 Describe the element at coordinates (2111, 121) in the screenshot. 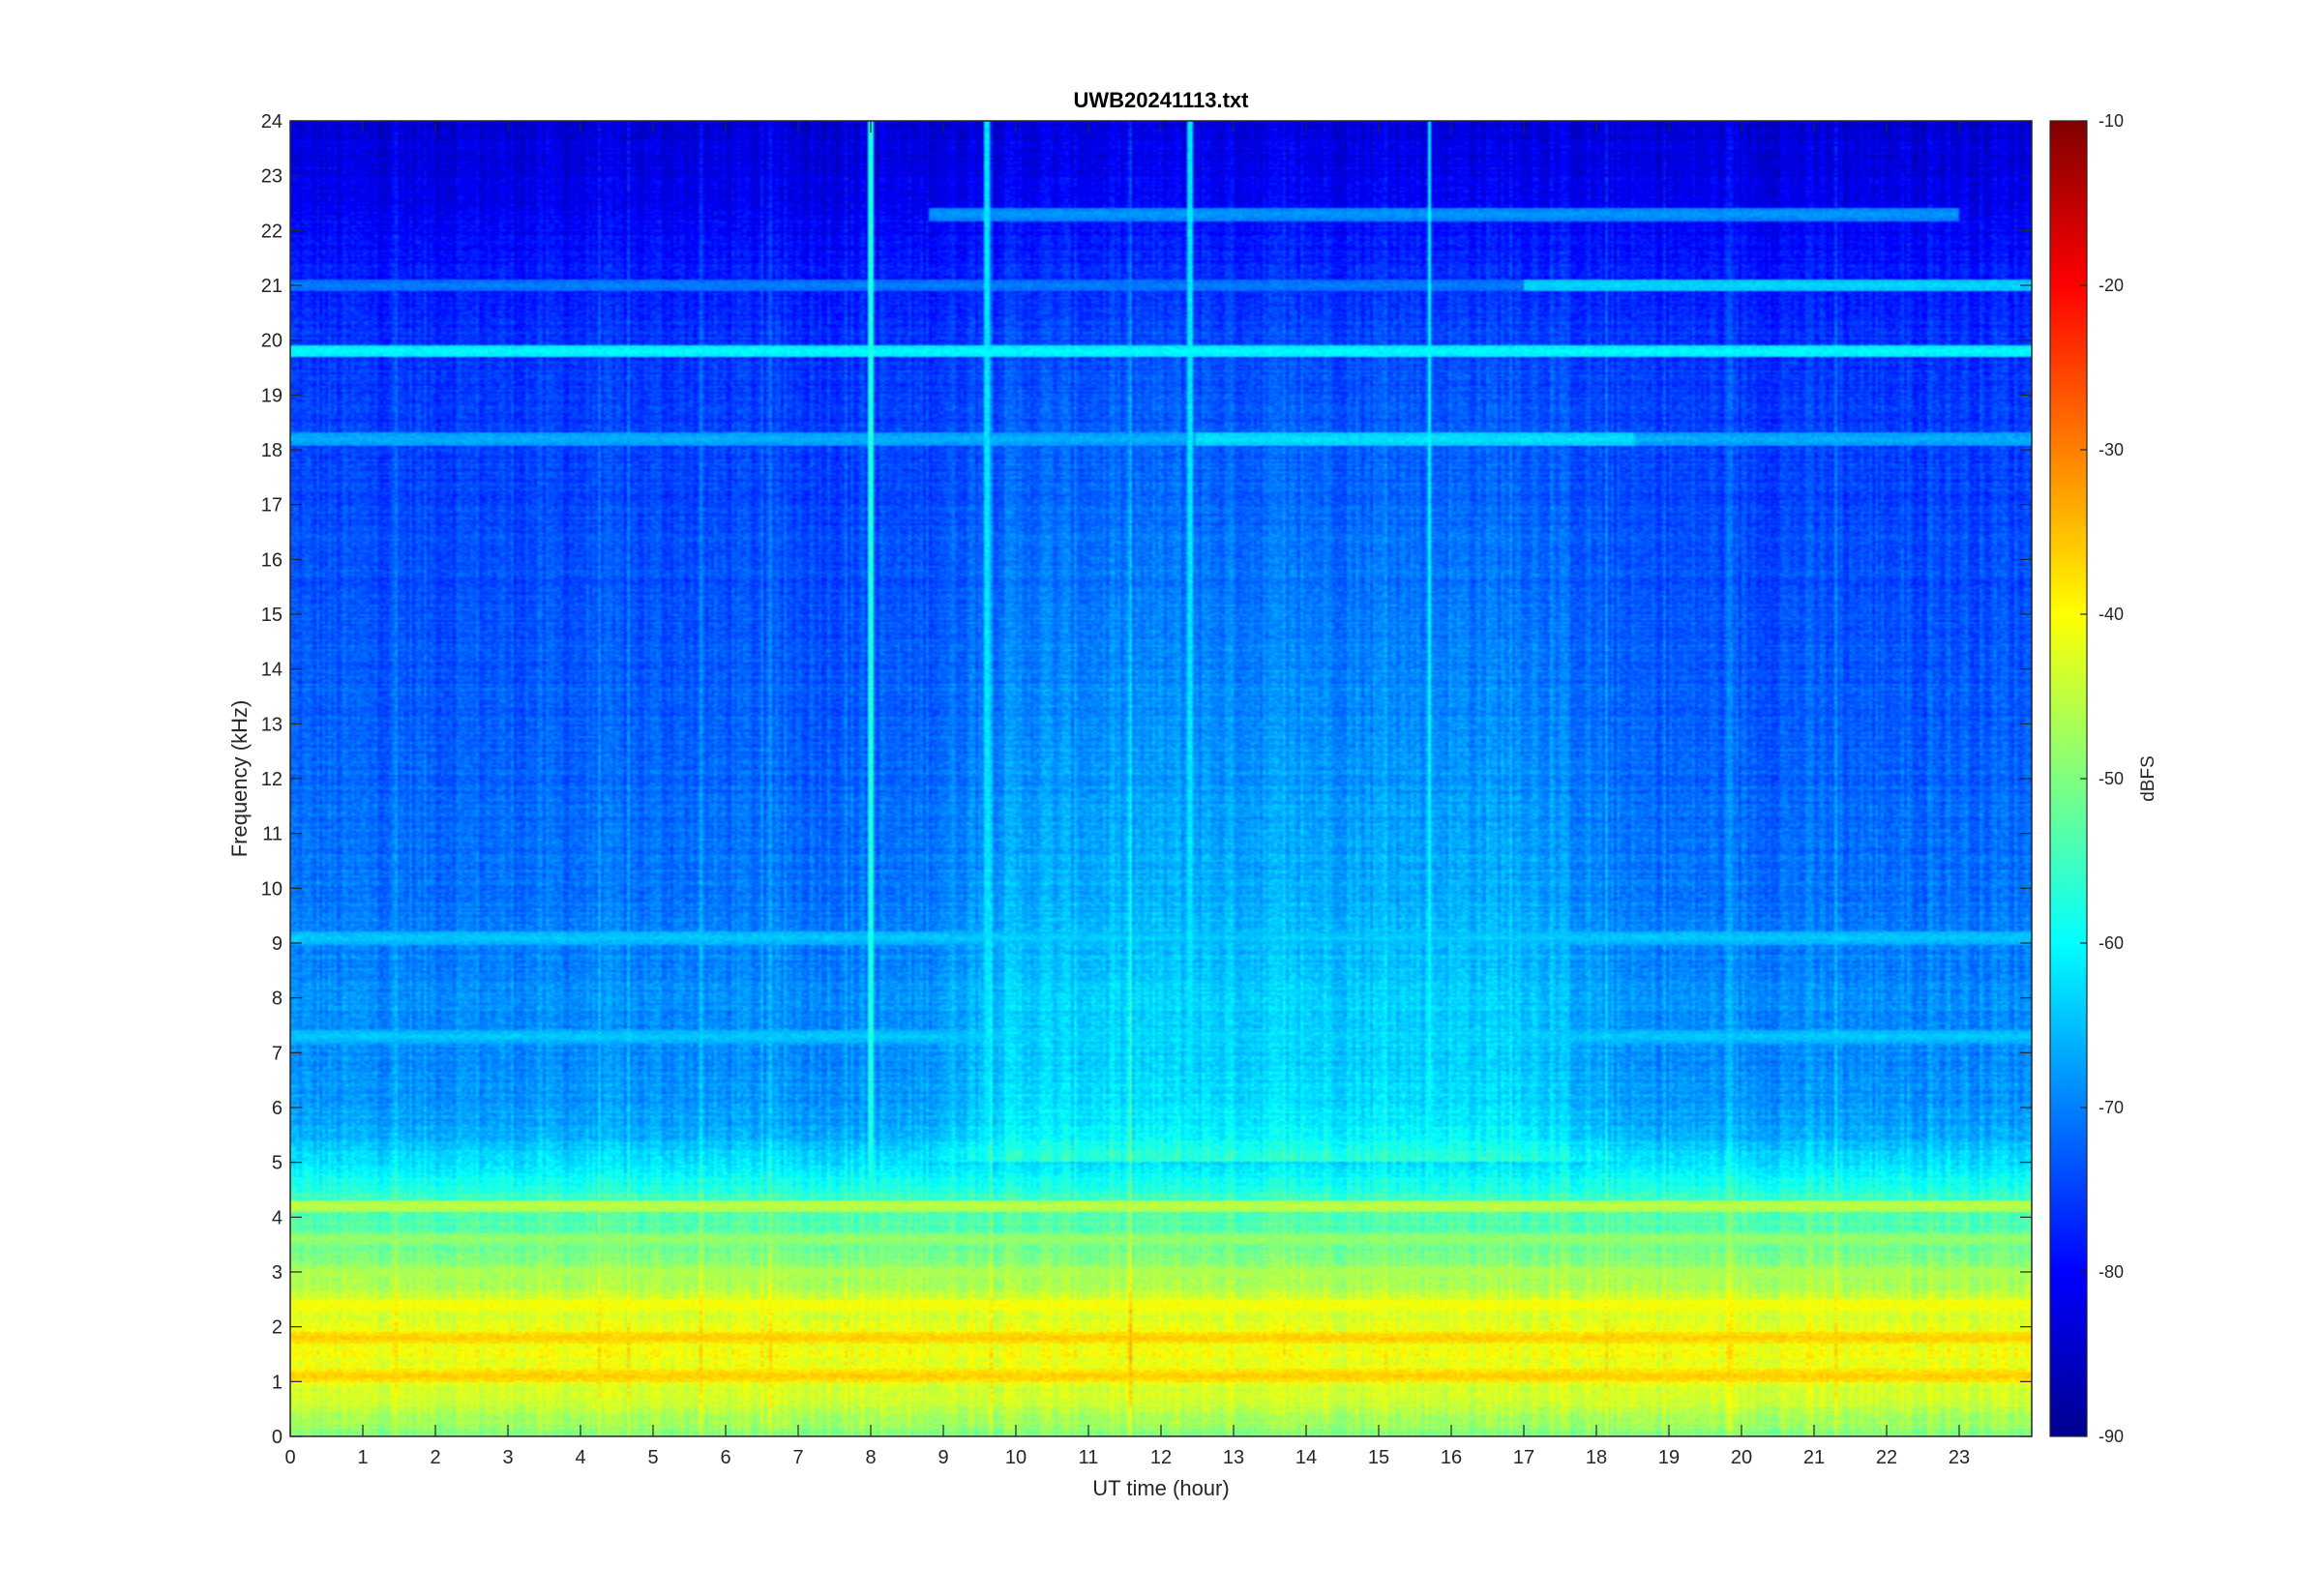

I see `colorbar-tick-label: -10` at that location.